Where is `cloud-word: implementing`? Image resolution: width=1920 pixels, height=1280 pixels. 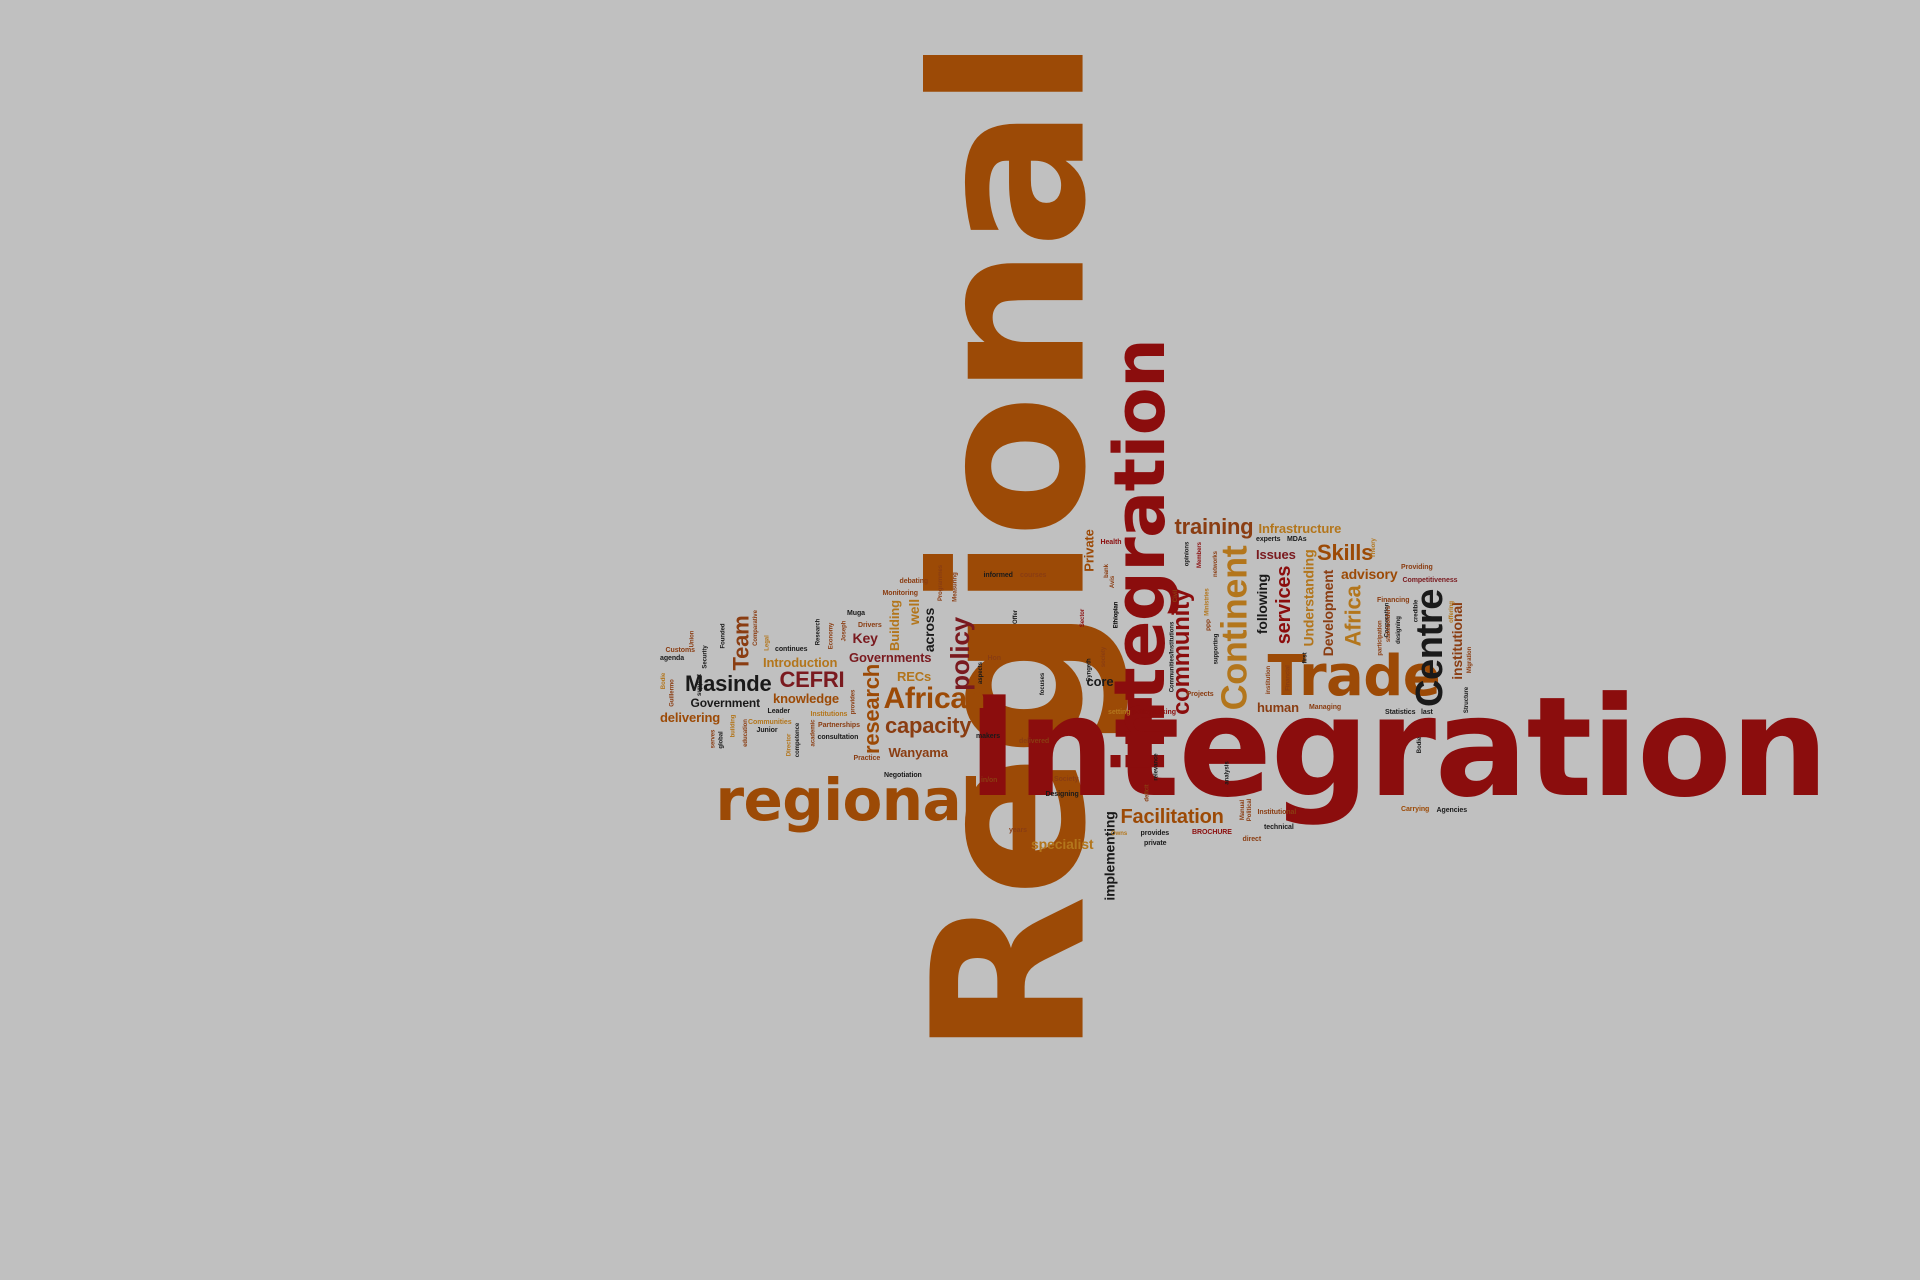
cloud-word: implementing is located at coordinates (1109, 856).